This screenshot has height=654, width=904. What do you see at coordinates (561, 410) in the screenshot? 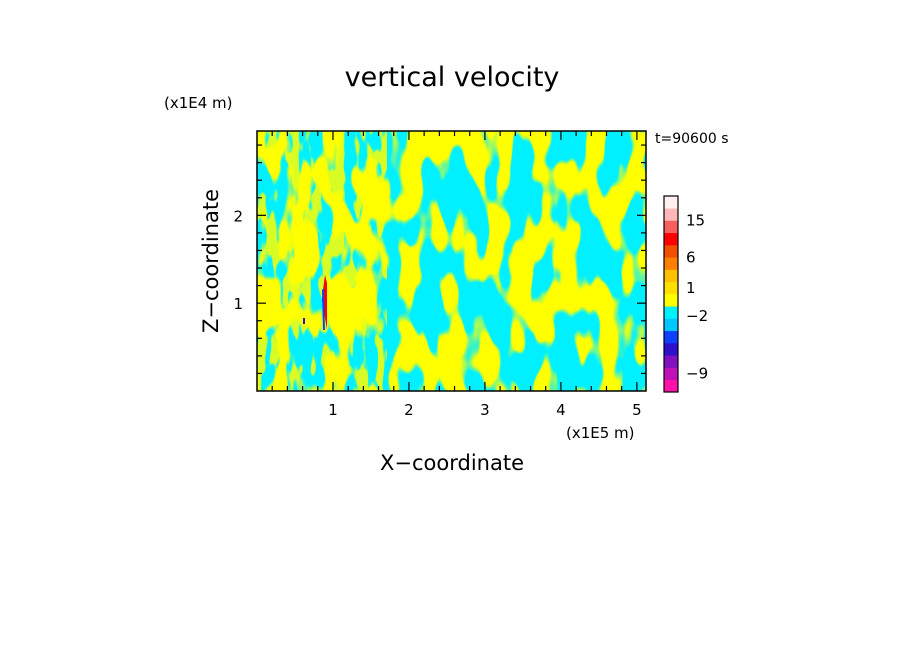
I see `x-tick-label: 4` at bounding box center [561, 410].